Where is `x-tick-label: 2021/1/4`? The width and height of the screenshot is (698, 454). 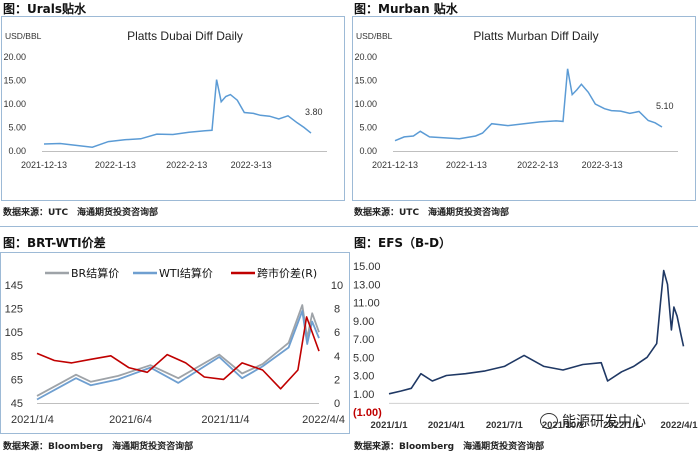
x-tick-label: 2021/1/4 is located at coordinates (32, 420).